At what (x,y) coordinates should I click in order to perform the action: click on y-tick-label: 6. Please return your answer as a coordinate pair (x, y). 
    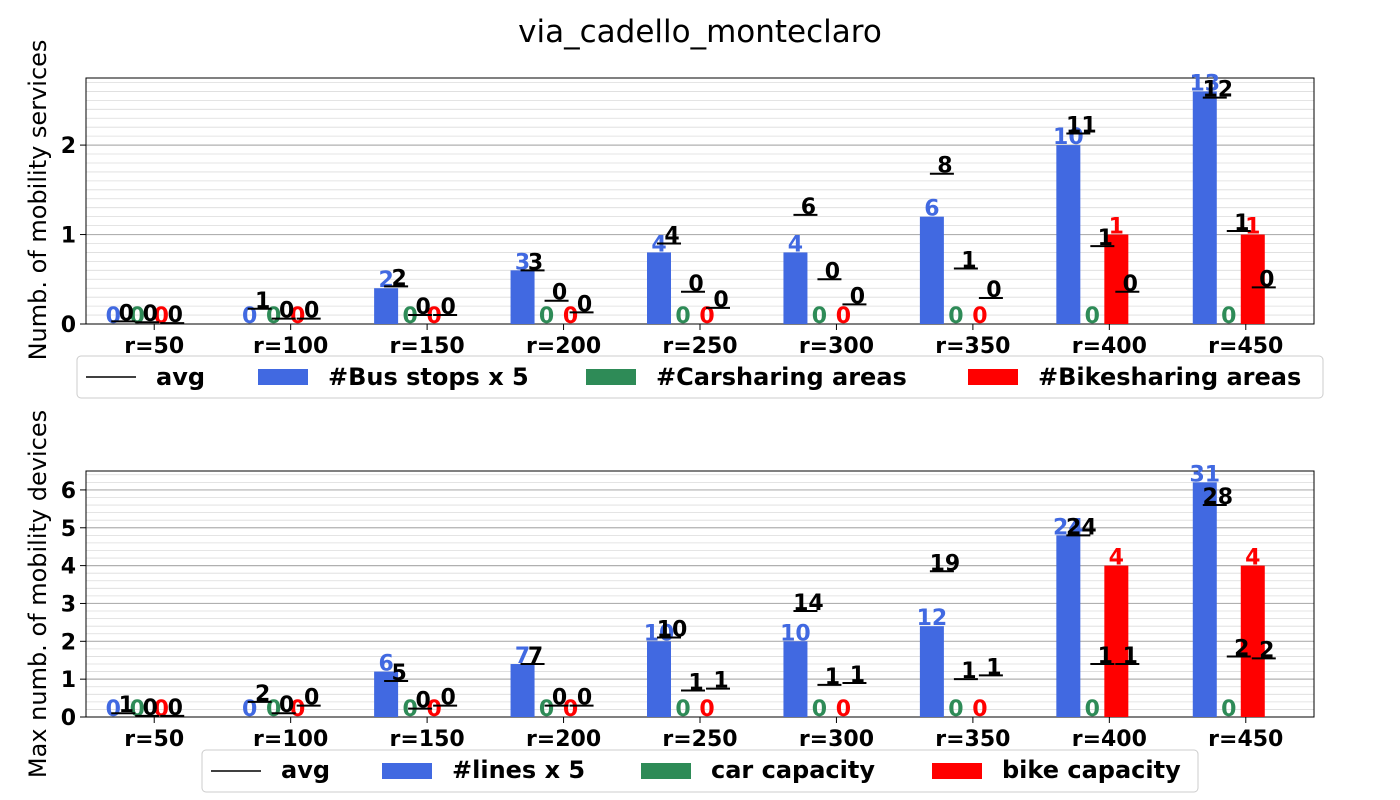
    Looking at the image, I should click on (68, 491).